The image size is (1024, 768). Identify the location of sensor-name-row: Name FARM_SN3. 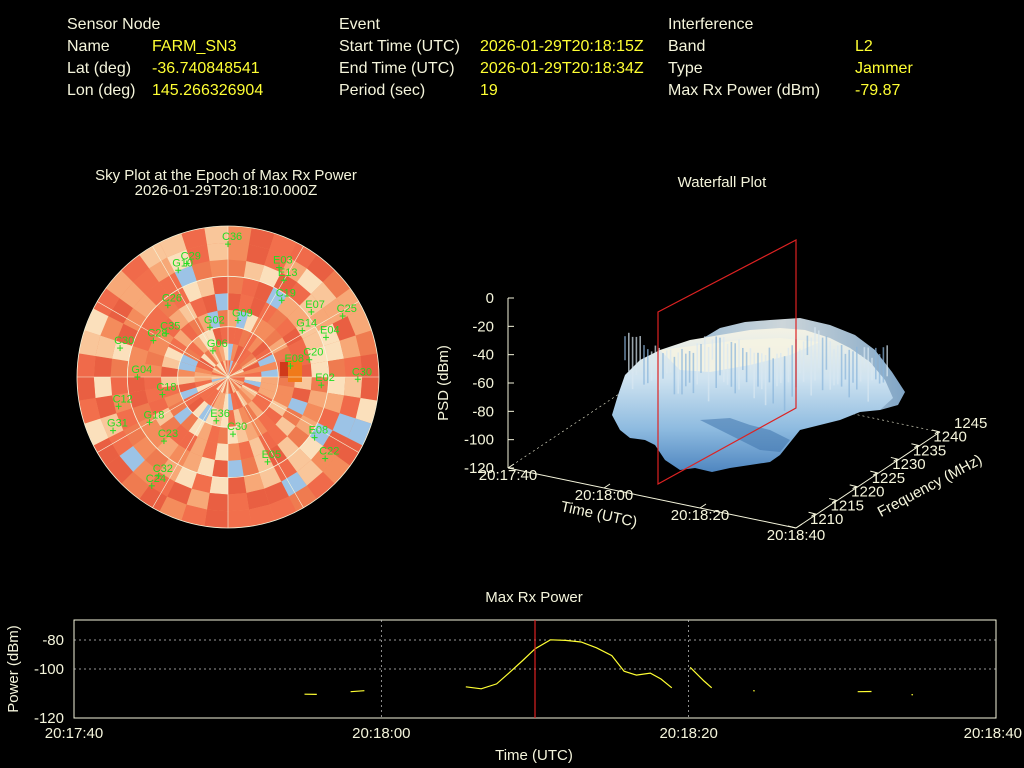
(165, 47).